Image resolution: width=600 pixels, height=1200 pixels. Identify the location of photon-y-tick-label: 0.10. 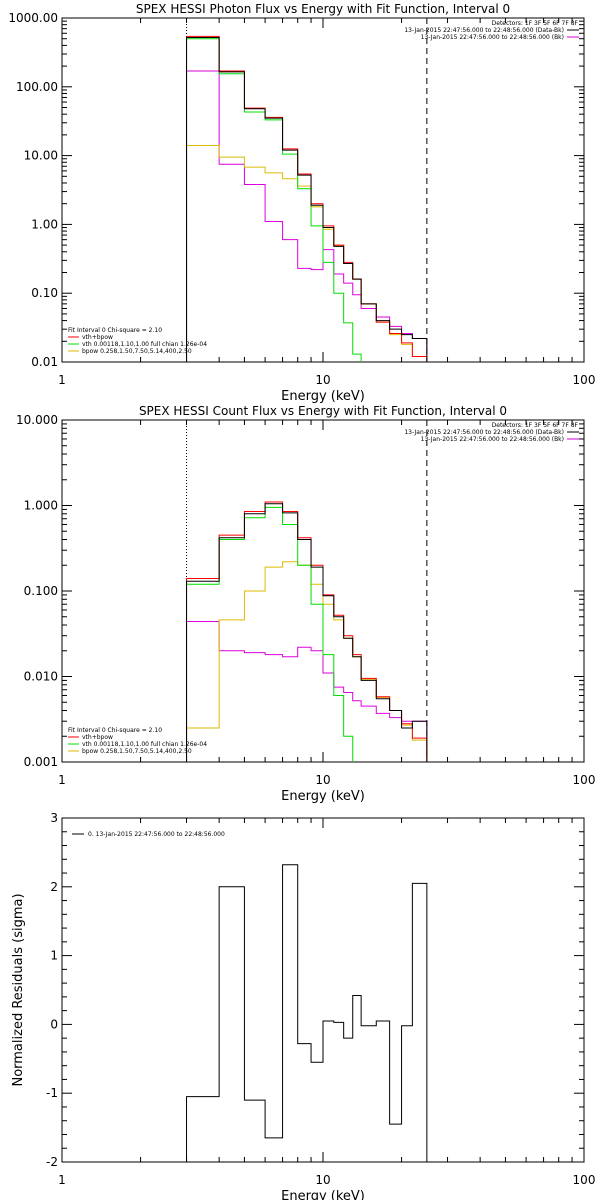
(44, 293).